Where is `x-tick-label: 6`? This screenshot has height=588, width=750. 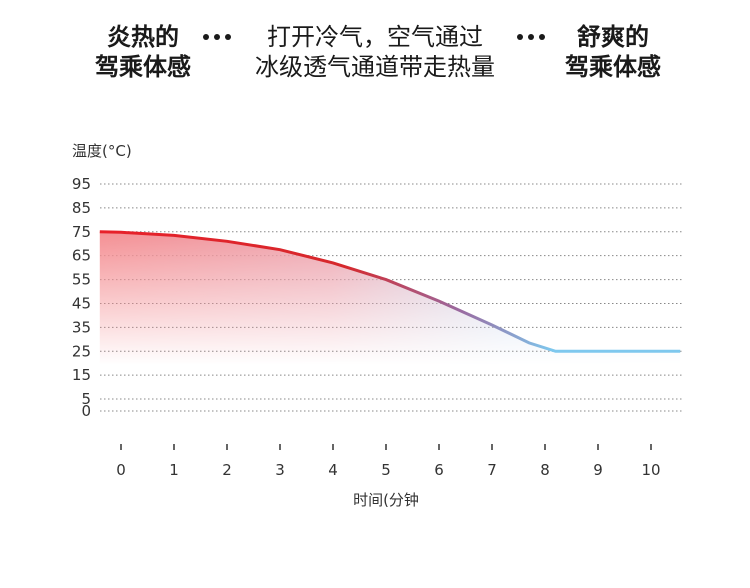 x-tick-label: 6 is located at coordinates (439, 470).